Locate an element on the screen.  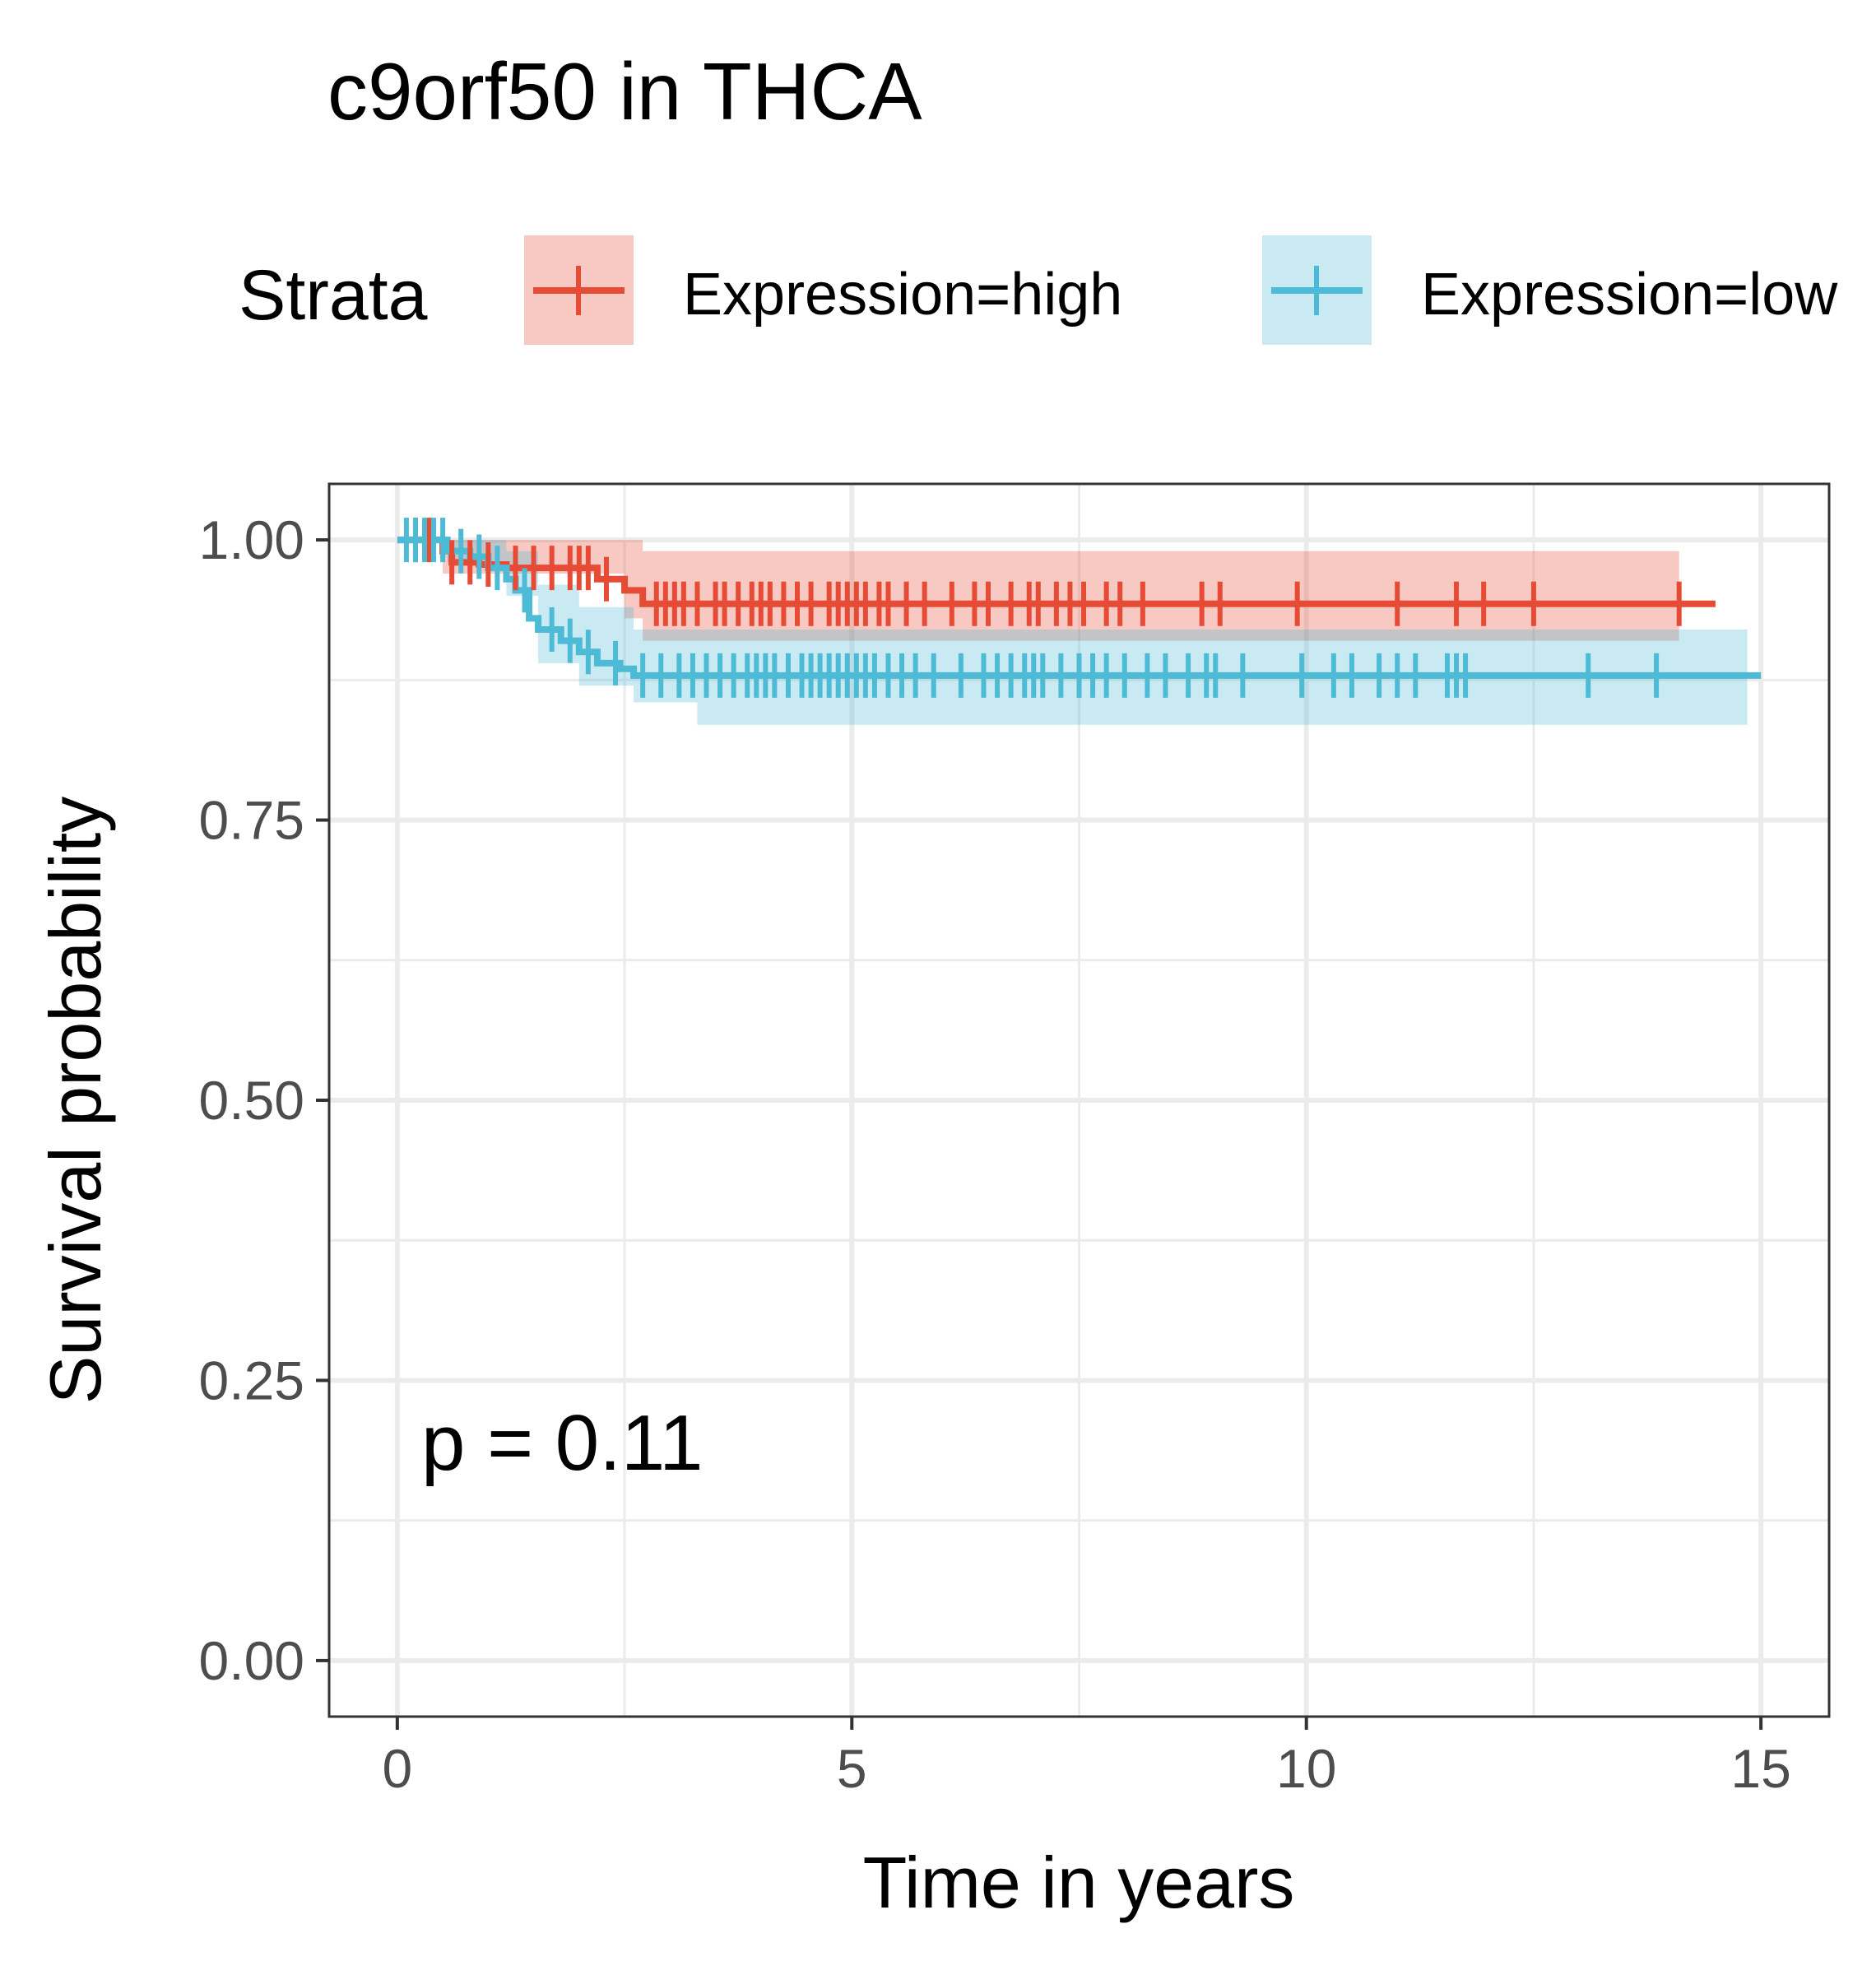
y-axis: 0.00 0.25 0.50 0.75 1.00 is located at coordinates (264, 1100).